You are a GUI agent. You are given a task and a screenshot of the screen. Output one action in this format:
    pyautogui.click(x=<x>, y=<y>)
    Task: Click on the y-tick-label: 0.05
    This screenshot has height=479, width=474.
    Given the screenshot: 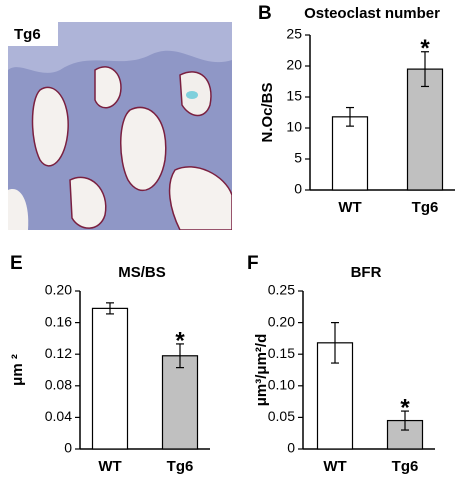 What is the action you would take?
    pyautogui.click(x=281, y=416)
    